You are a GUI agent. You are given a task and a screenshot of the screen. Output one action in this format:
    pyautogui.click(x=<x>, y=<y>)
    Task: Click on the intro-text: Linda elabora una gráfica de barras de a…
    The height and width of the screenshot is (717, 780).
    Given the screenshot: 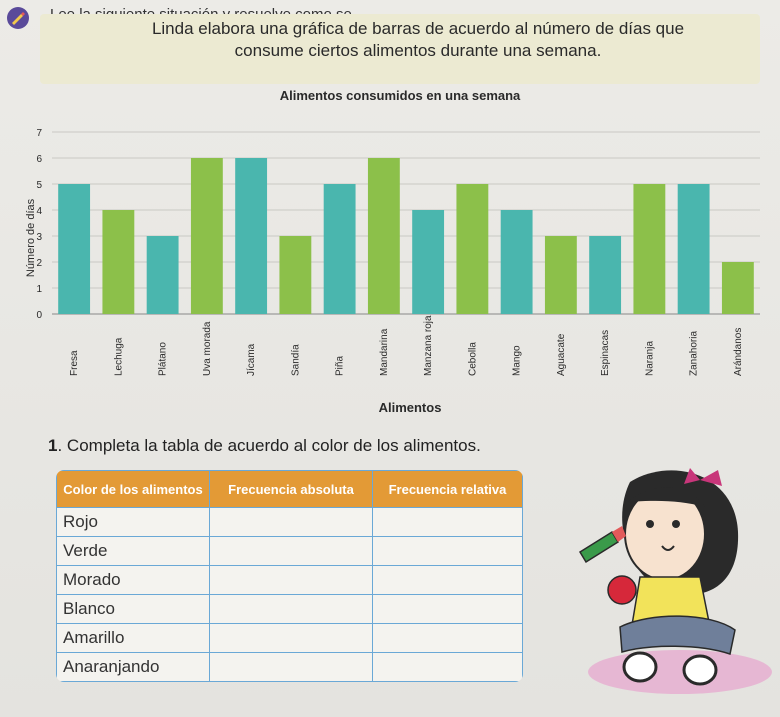 What is the action you would take?
    pyautogui.click(x=418, y=39)
    